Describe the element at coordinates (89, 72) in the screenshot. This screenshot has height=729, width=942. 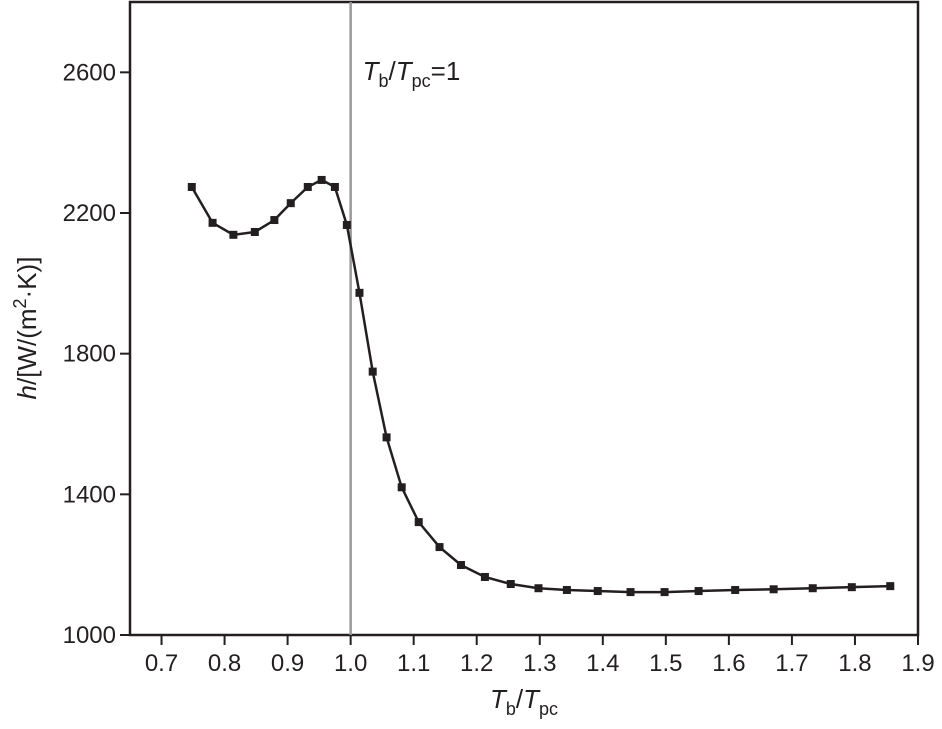
I see `y-tick-label: 2600` at that location.